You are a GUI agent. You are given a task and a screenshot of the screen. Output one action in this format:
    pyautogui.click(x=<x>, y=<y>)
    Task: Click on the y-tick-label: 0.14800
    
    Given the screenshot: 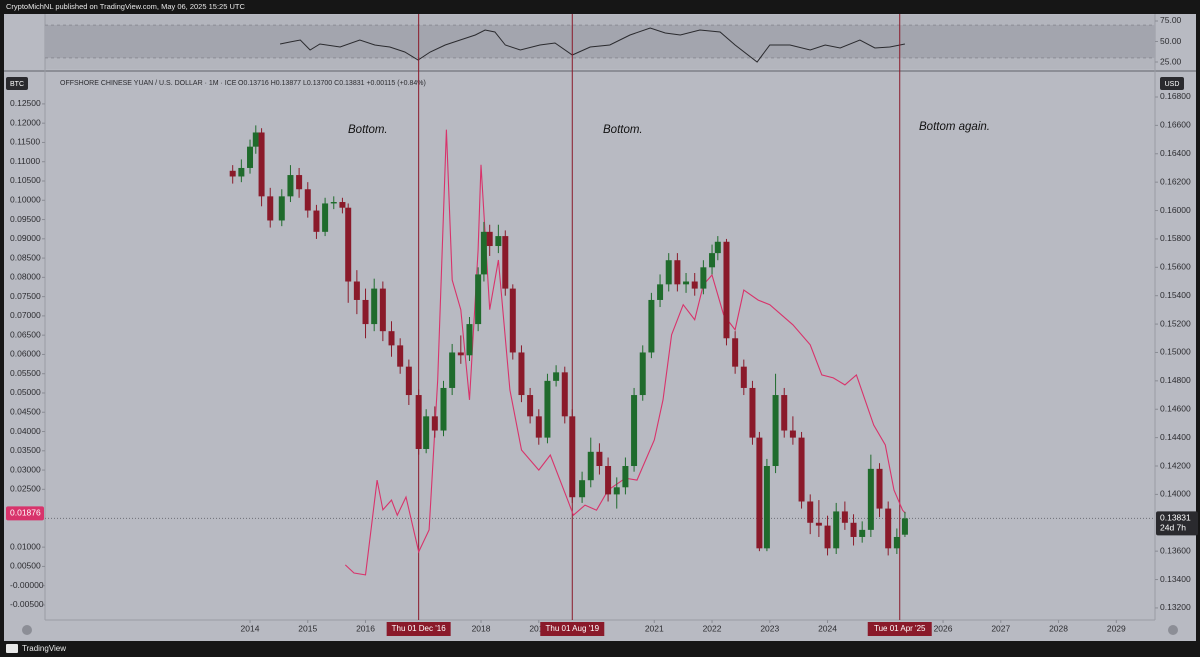 What is the action you would take?
    pyautogui.click(x=1175, y=380)
    